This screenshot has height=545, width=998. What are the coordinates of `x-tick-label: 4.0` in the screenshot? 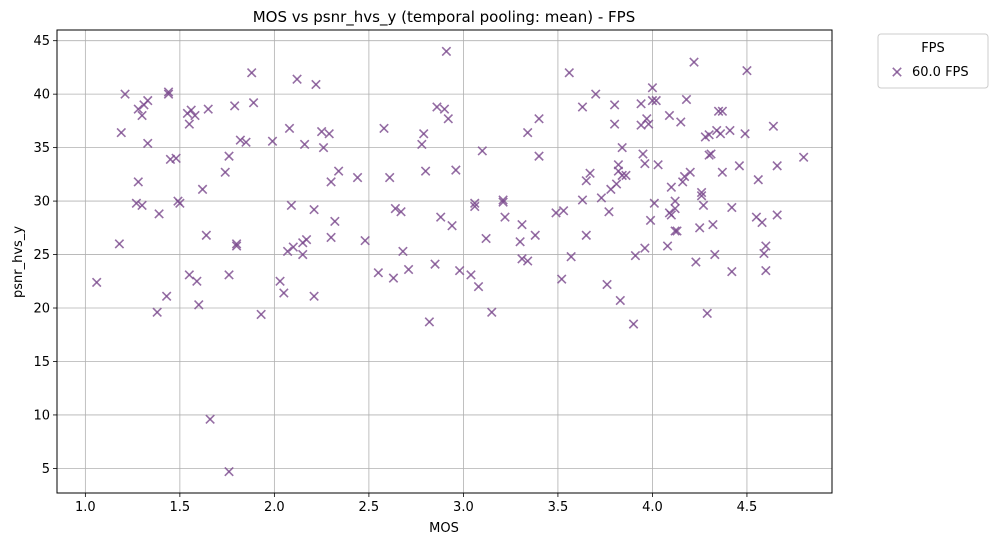 It's located at (652, 507).